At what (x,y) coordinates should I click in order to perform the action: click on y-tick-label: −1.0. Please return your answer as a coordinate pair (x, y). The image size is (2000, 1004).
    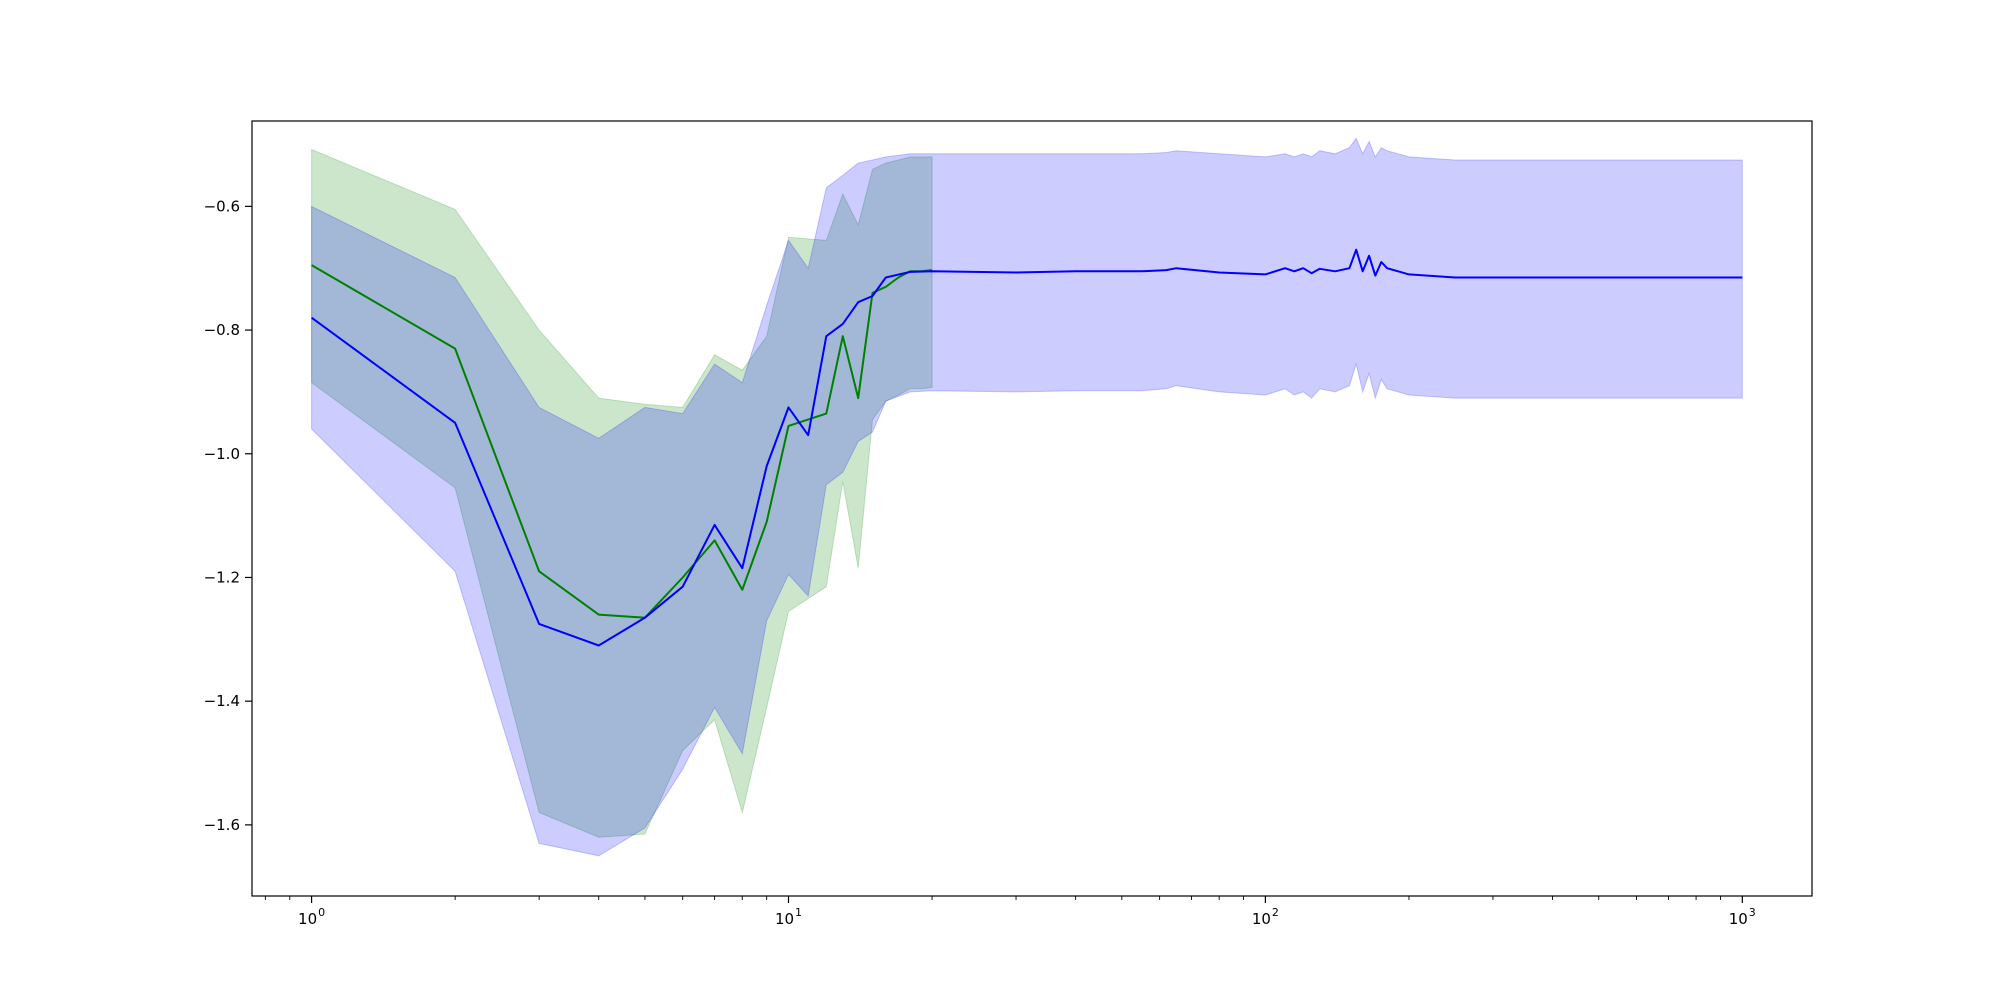
    Looking at the image, I should click on (222, 454).